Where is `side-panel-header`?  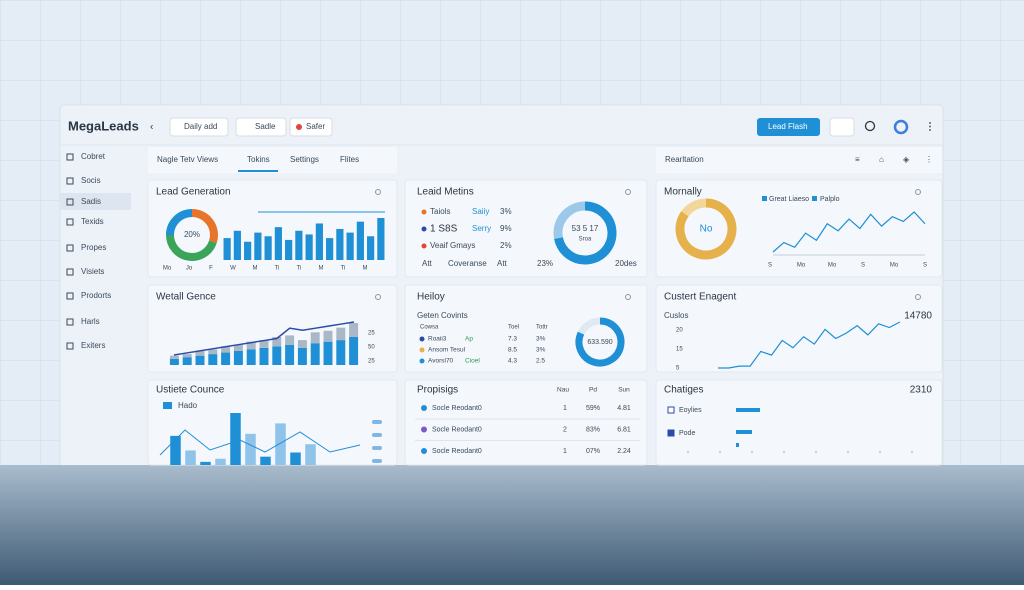 side-panel-header is located at coordinates (799, 160).